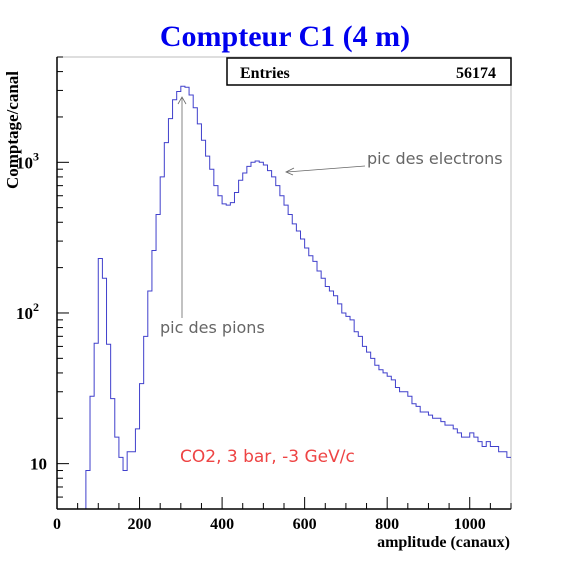  What do you see at coordinates (285, 36) in the screenshot?
I see `chart-title: Compteur C1 (4 m)` at bounding box center [285, 36].